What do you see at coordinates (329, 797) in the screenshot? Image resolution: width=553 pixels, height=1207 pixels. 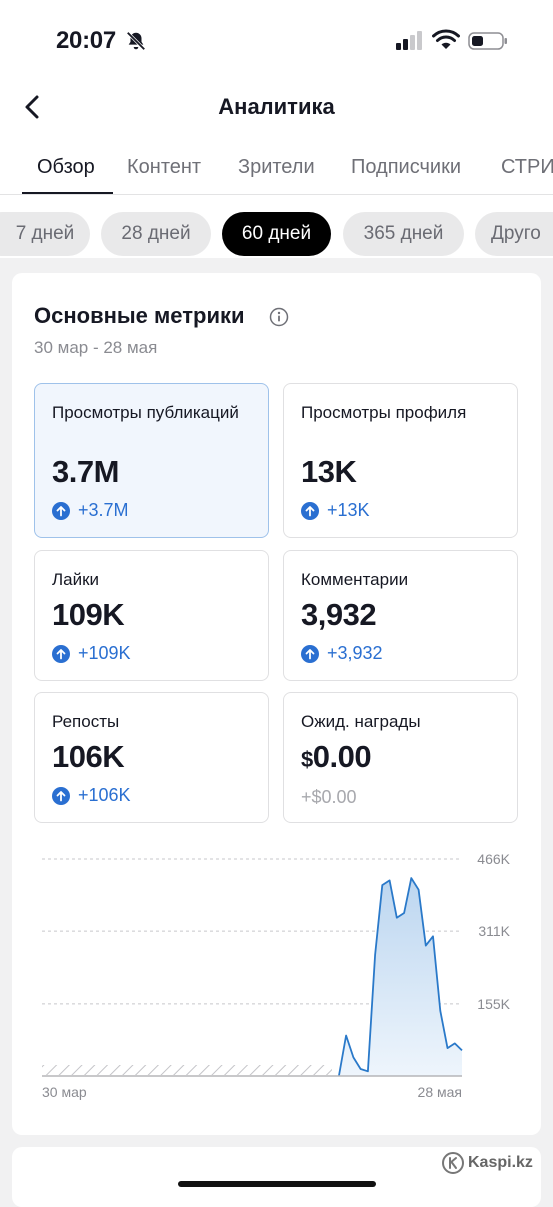 I see `metric-change: +$0.00` at bounding box center [329, 797].